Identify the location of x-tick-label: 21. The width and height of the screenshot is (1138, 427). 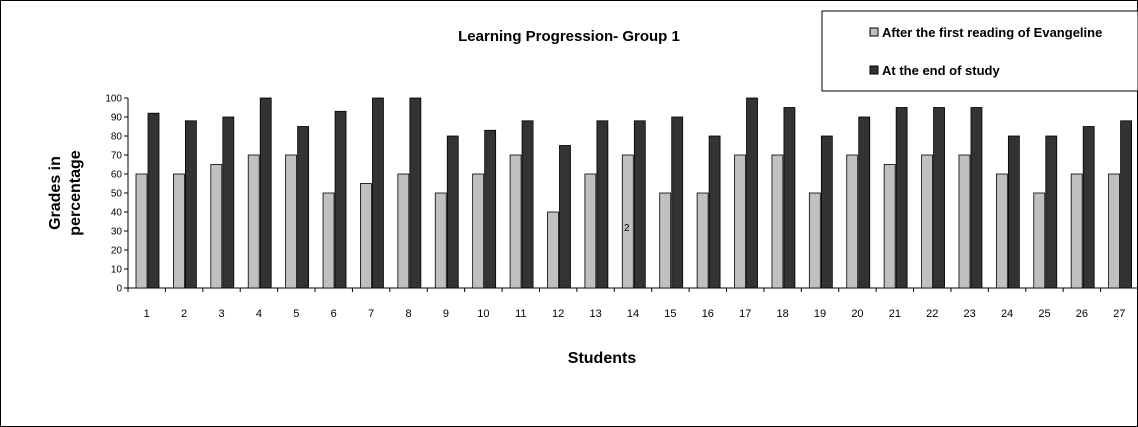
(895, 314).